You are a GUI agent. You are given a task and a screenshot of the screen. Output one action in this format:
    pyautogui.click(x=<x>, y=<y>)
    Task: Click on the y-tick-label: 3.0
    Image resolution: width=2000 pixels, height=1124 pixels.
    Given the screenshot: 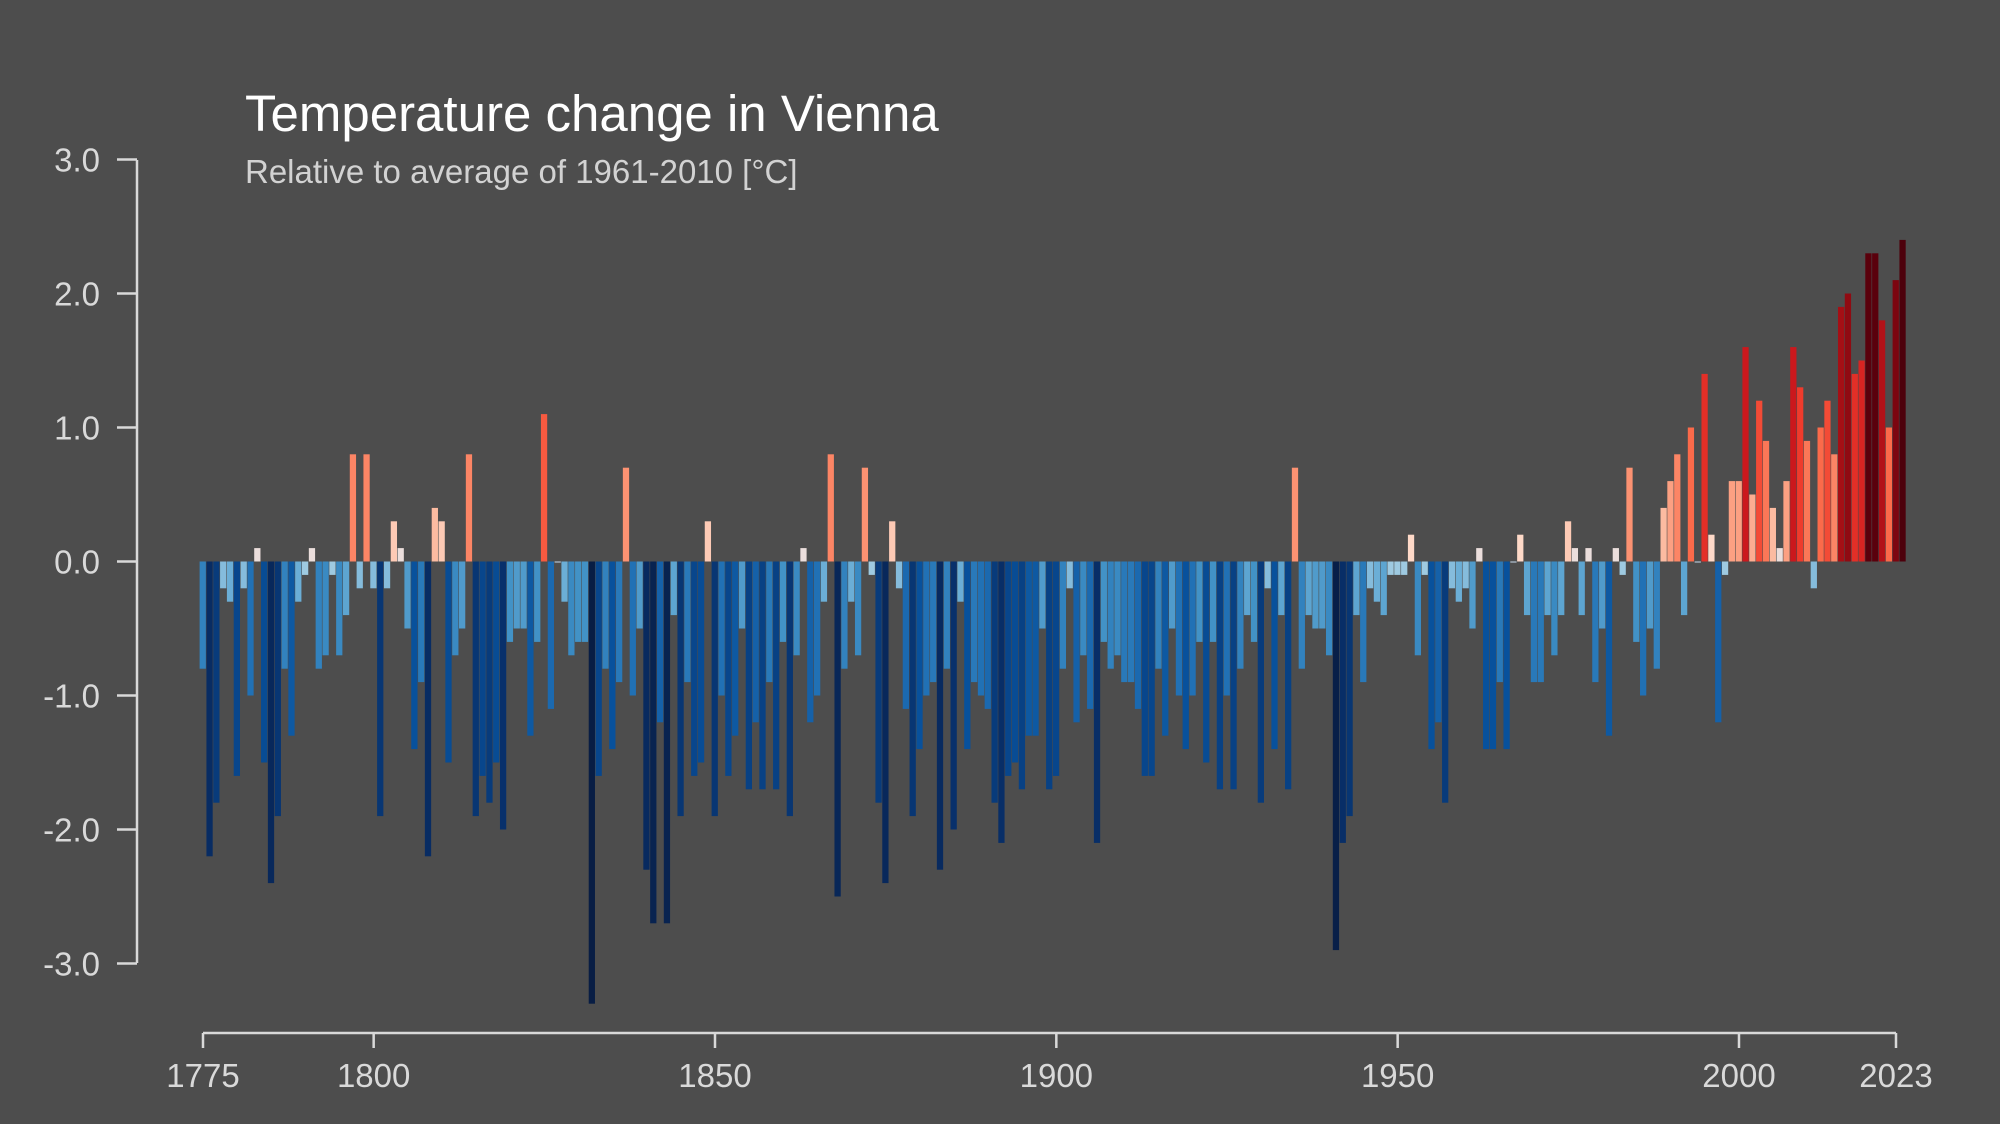 What is the action you would take?
    pyautogui.click(x=77, y=160)
    